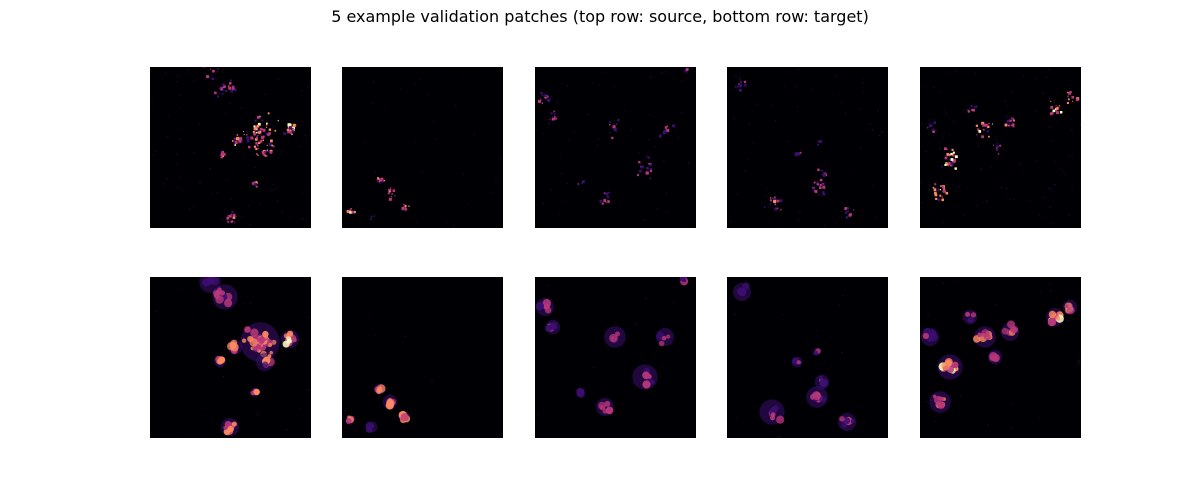  I want to click on source-patch-4-image, so click(807, 148).